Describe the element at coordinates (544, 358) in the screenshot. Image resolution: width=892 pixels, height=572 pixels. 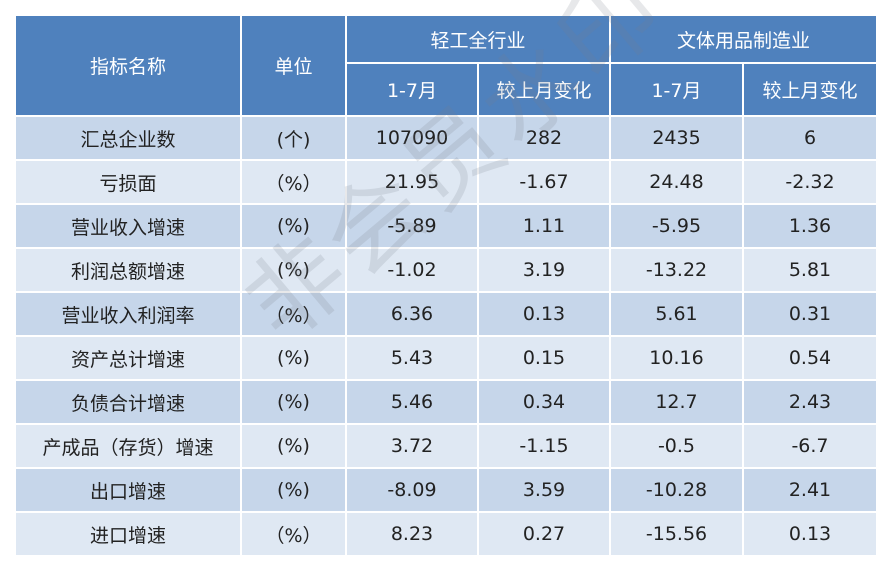
I see `value-cell: 0.15` at that location.